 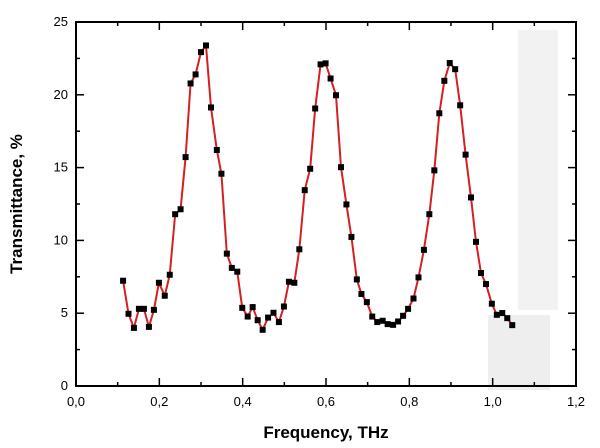 What do you see at coordinates (576, 401) in the screenshot?
I see `x-tick-label: 1,2` at bounding box center [576, 401].